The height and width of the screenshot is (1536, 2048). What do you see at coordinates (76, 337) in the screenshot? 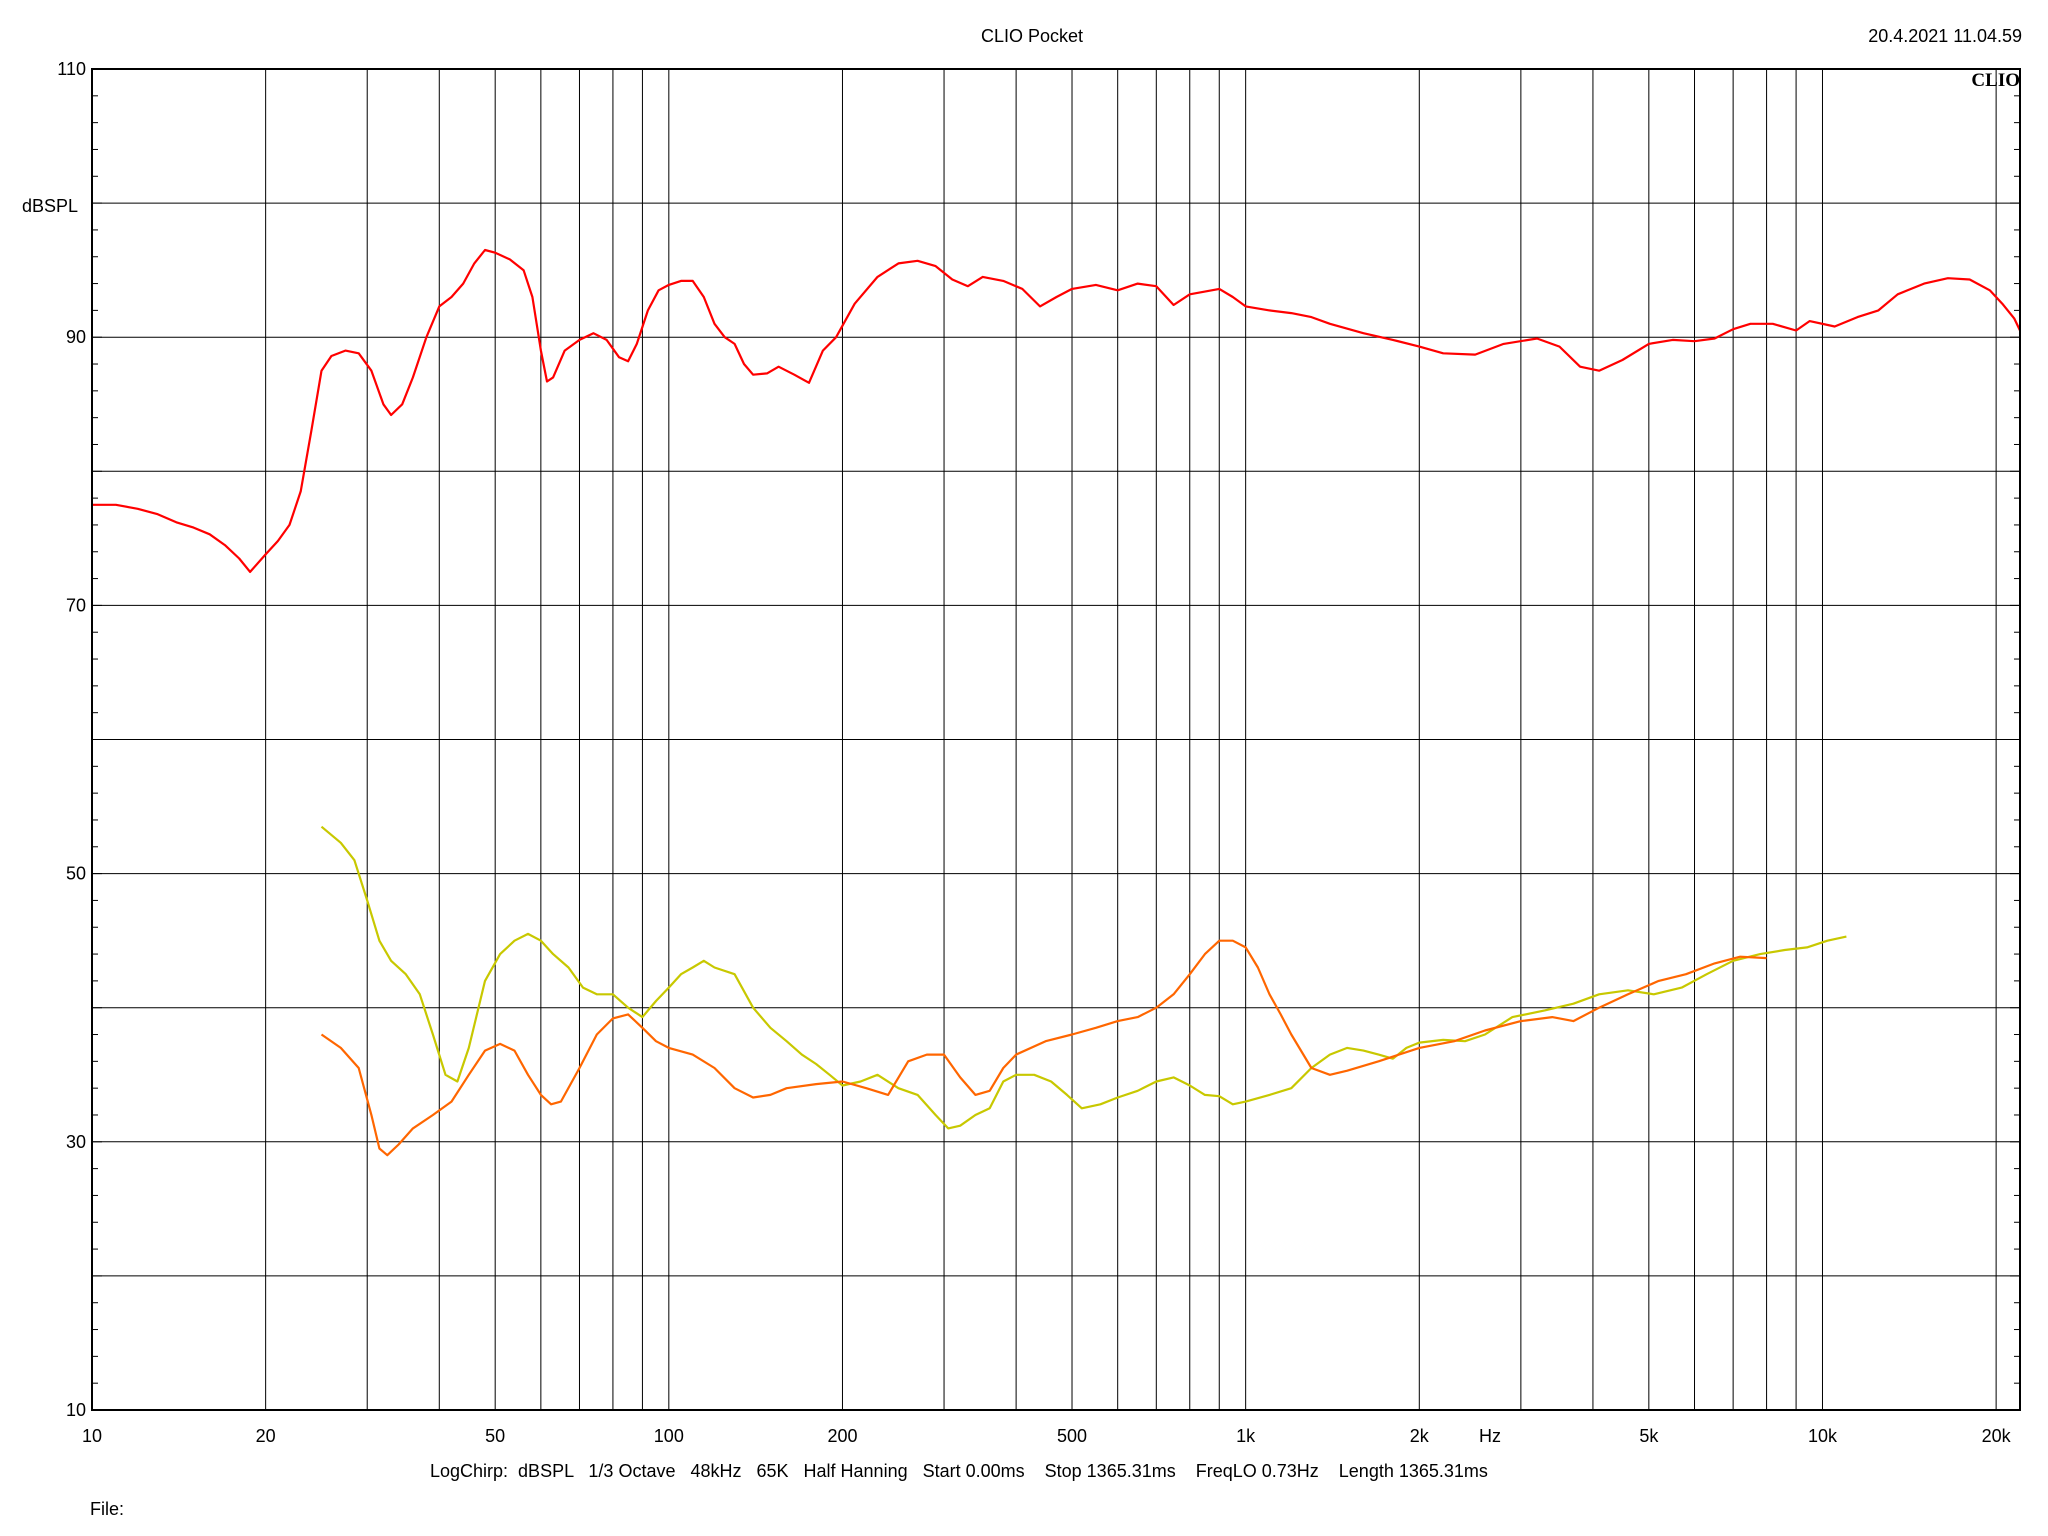
I see `y-tick-label: 90` at bounding box center [76, 337].